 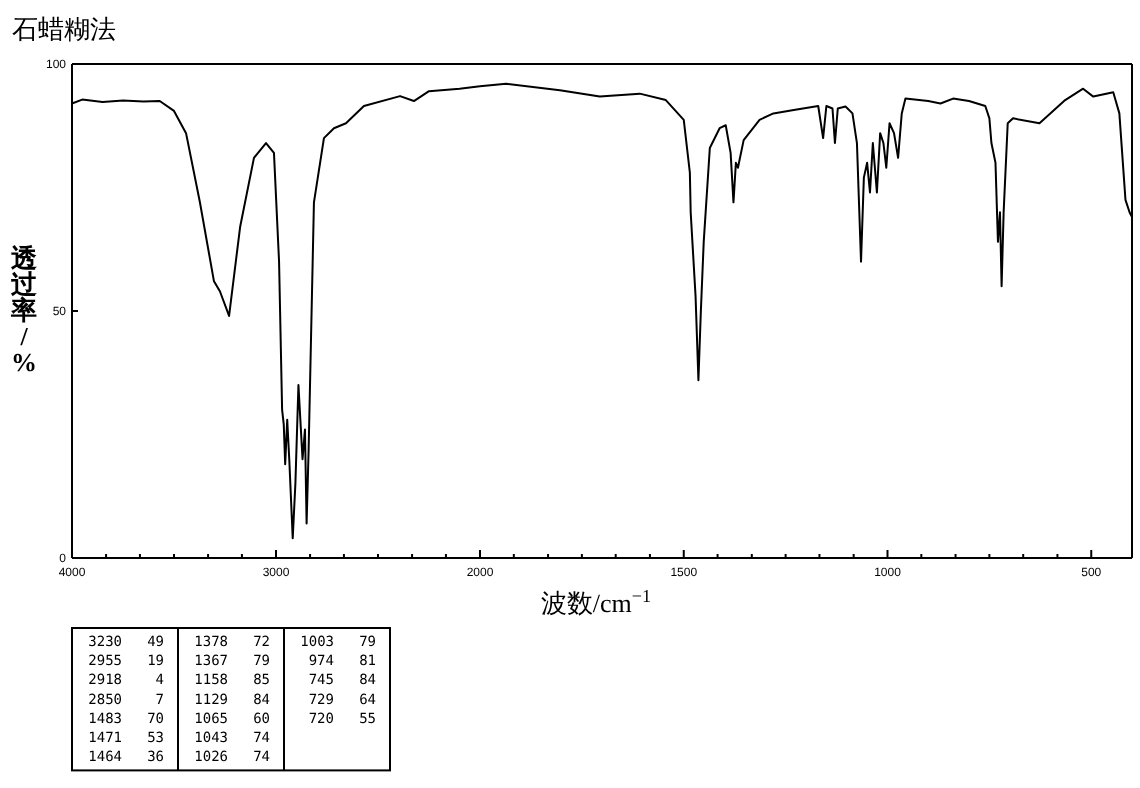 I want to click on chart-title: 石蜡糊法, so click(x=64, y=29).